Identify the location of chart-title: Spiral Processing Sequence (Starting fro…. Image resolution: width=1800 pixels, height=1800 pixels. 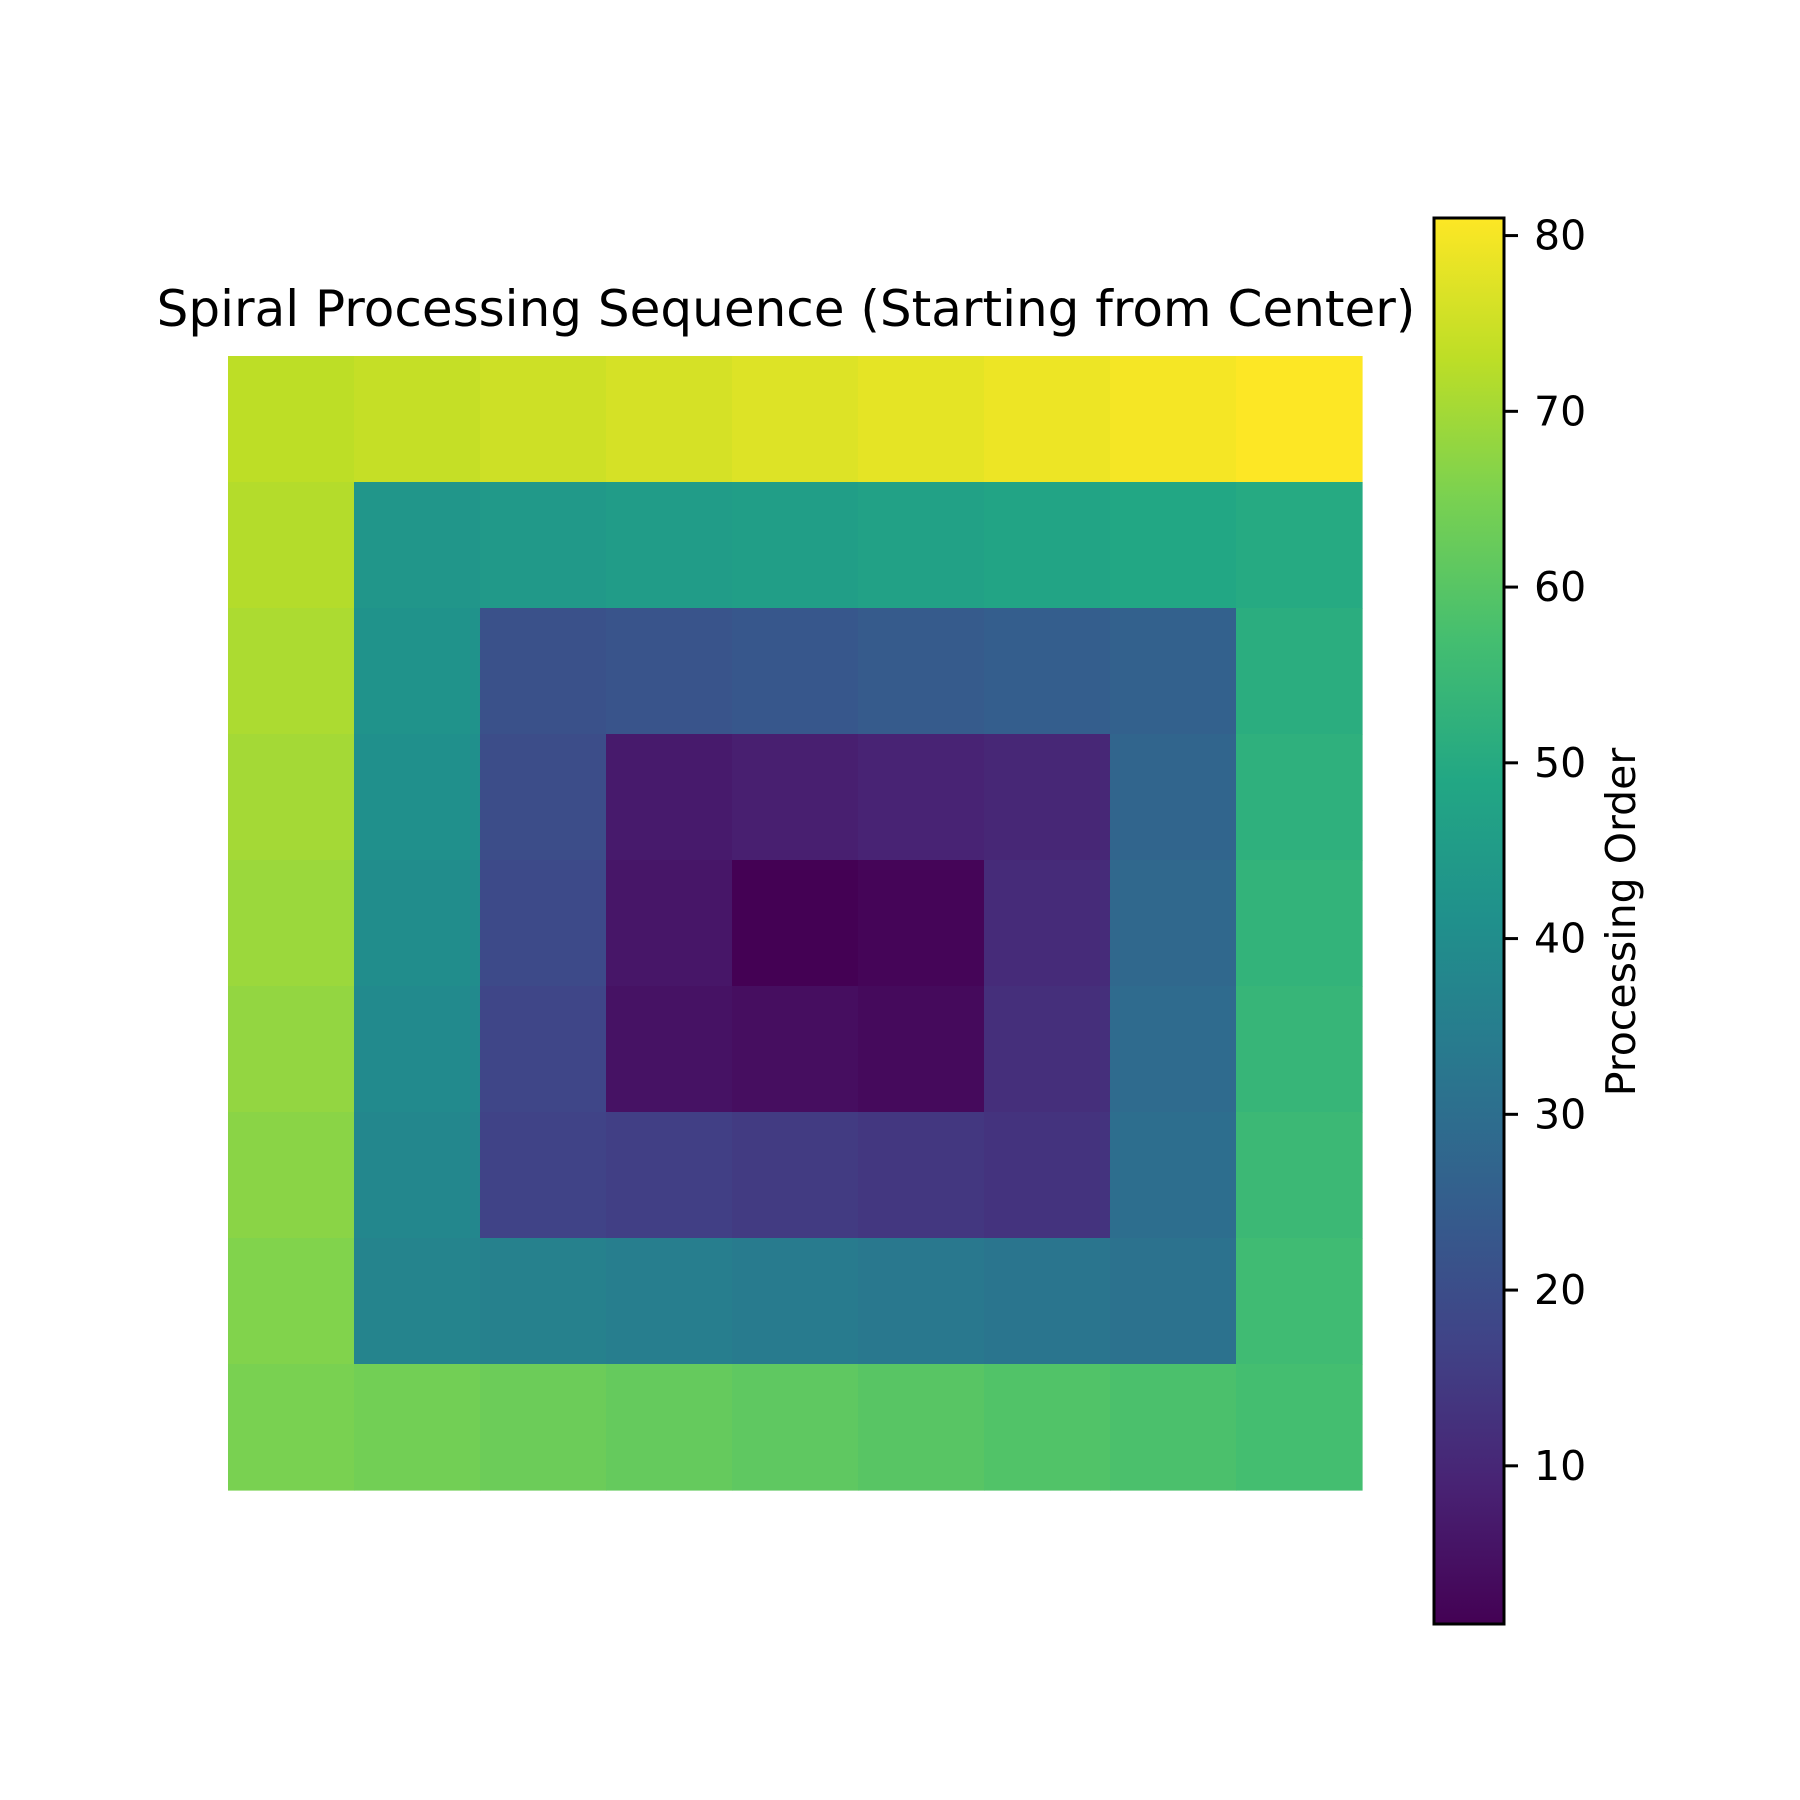
(786, 309).